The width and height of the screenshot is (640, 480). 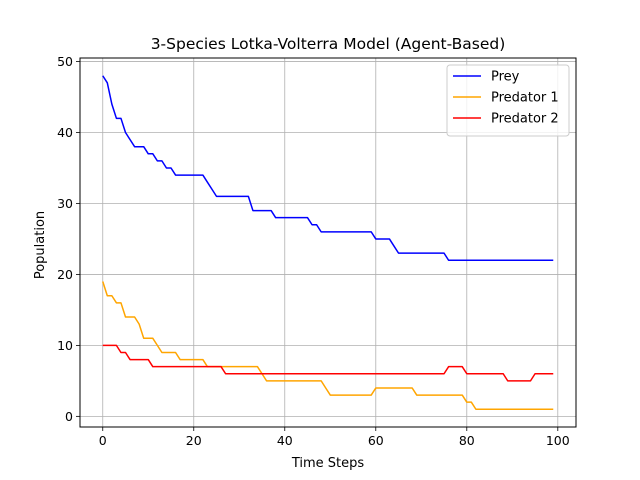 I want to click on y-tick-label: 40, so click(x=65, y=132).